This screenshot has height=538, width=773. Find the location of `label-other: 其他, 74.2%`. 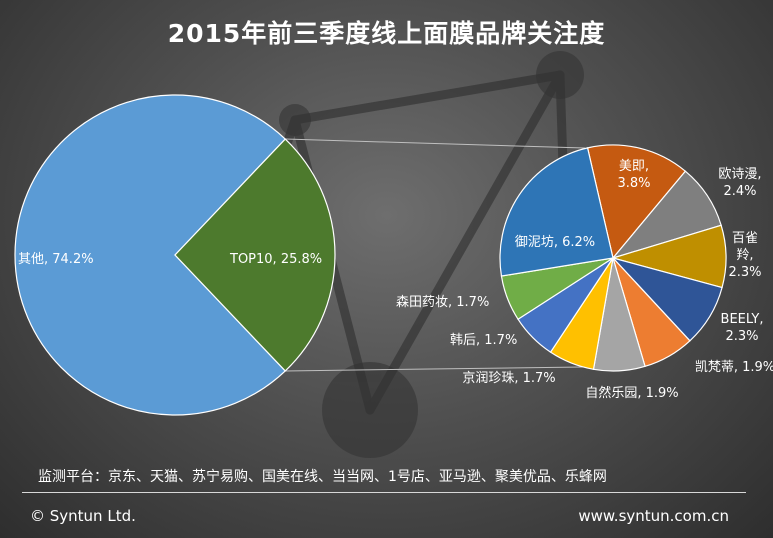

label-other: 其他, 74.2% is located at coordinates (56, 259).